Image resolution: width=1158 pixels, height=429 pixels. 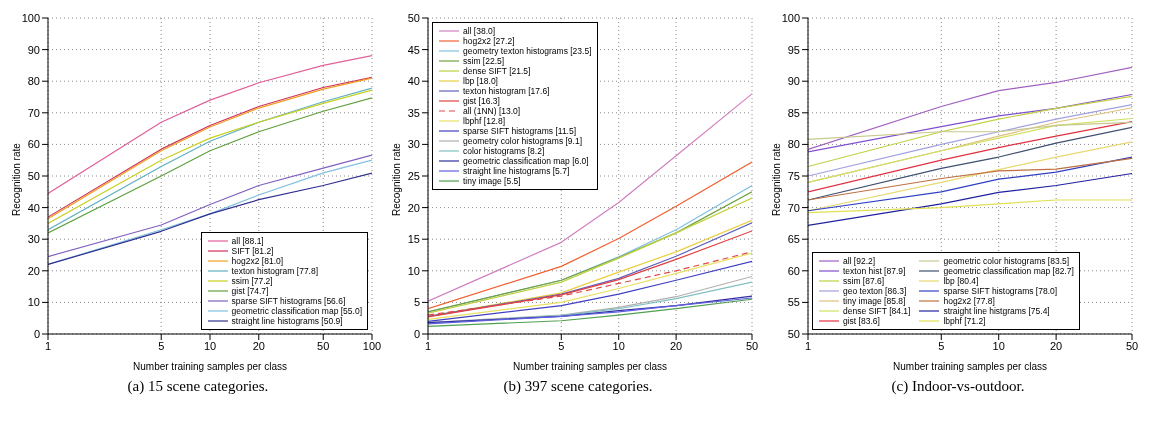 What do you see at coordinates (413, 239) in the screenshot?
I see `y-tick-label: 15` at bounding box center [413, 239].